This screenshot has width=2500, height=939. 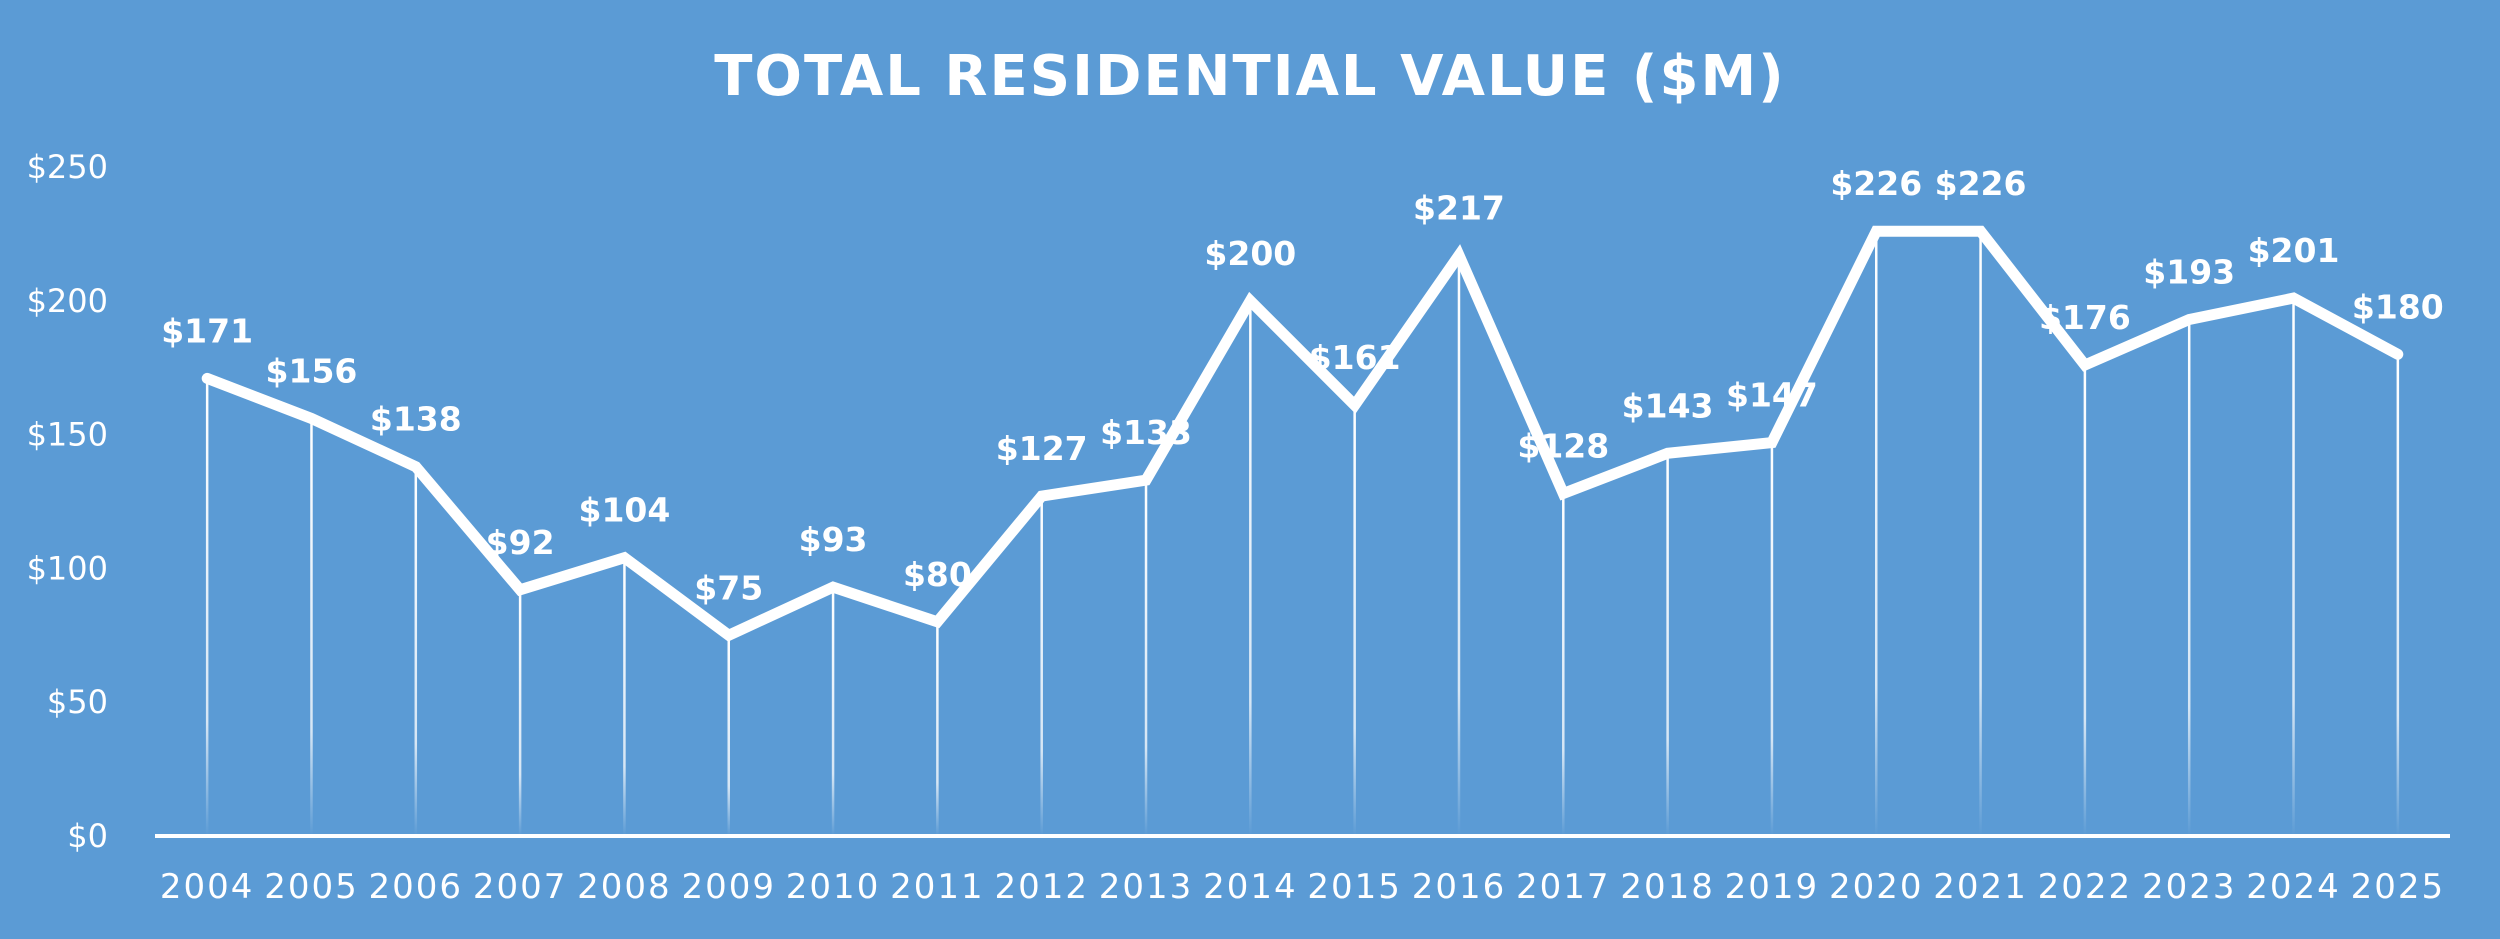 I want to click on data-label: $104, so click(x=625, y=510).